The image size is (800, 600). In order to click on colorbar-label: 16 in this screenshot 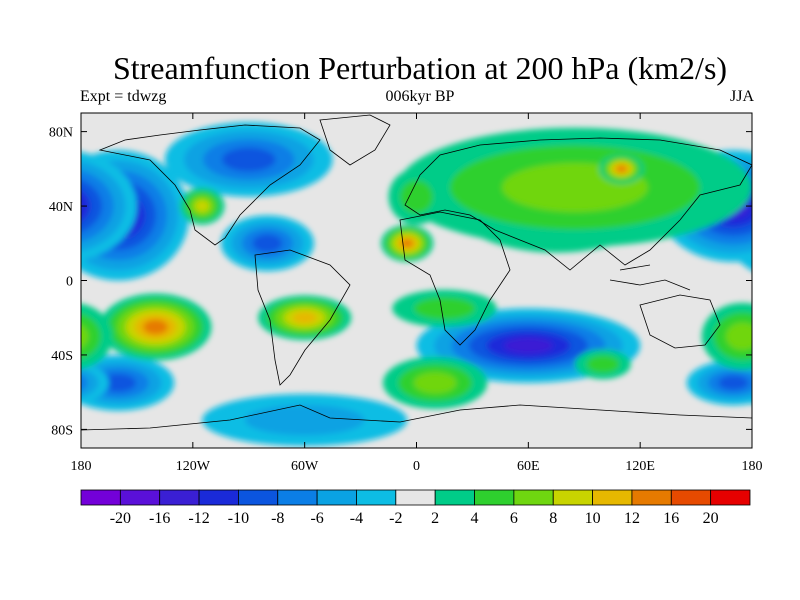, I will do `click(671, 518)`.